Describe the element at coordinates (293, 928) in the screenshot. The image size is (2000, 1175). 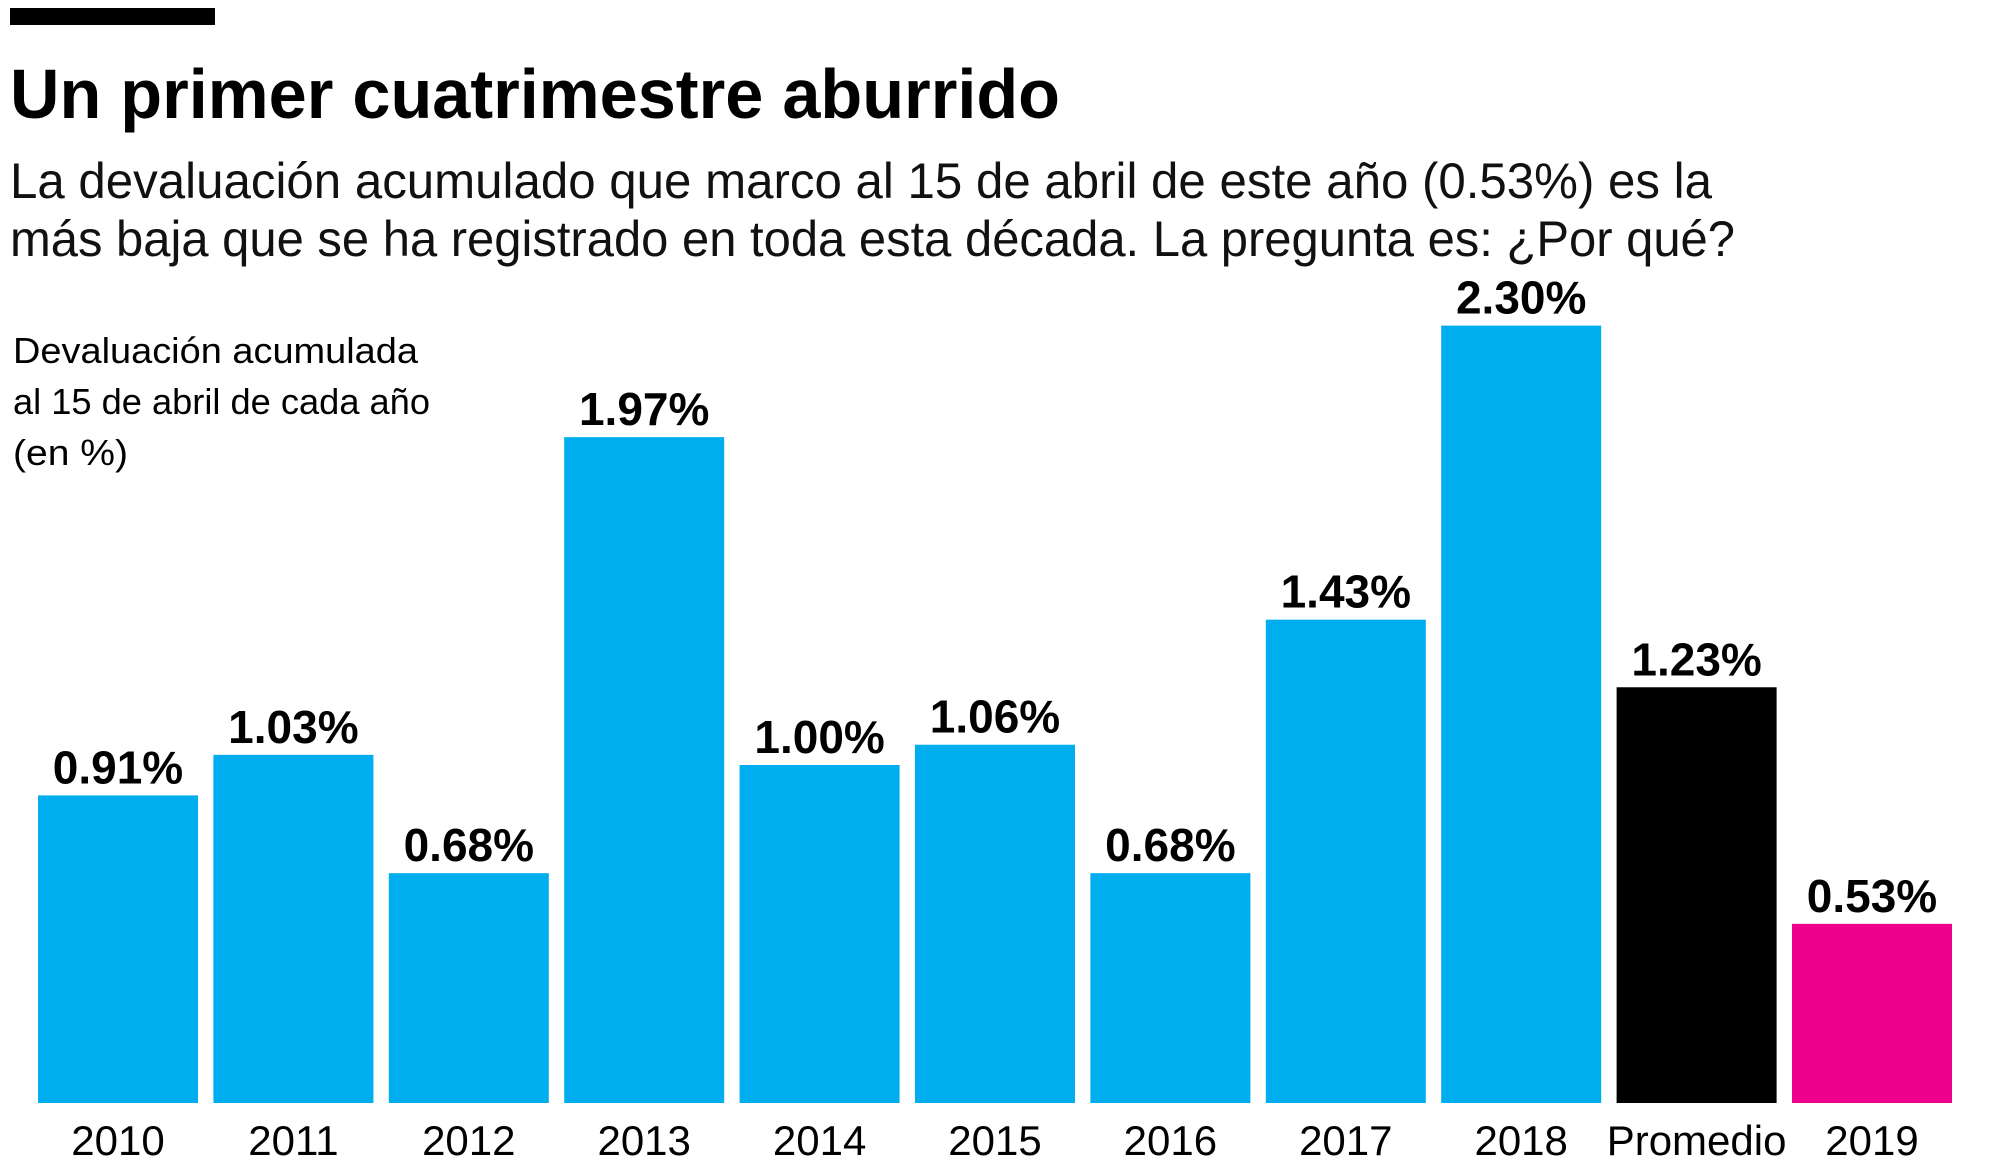
I see `bar-2011` at that location.